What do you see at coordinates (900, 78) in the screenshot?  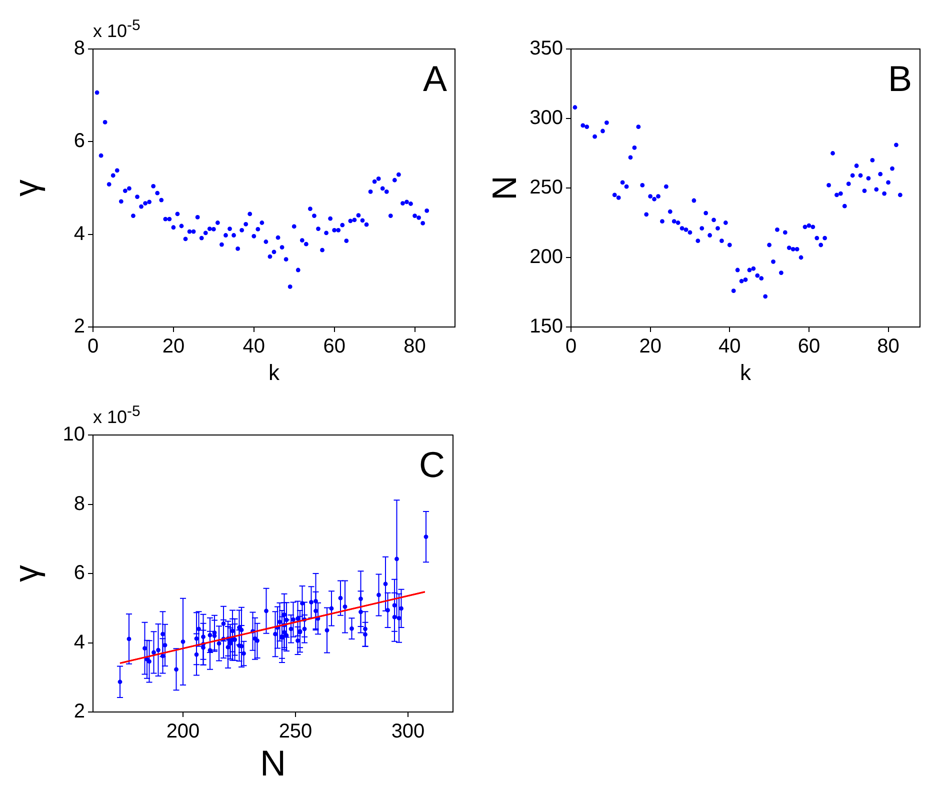 I see `annotation: B` at bounding box center [900, 78].